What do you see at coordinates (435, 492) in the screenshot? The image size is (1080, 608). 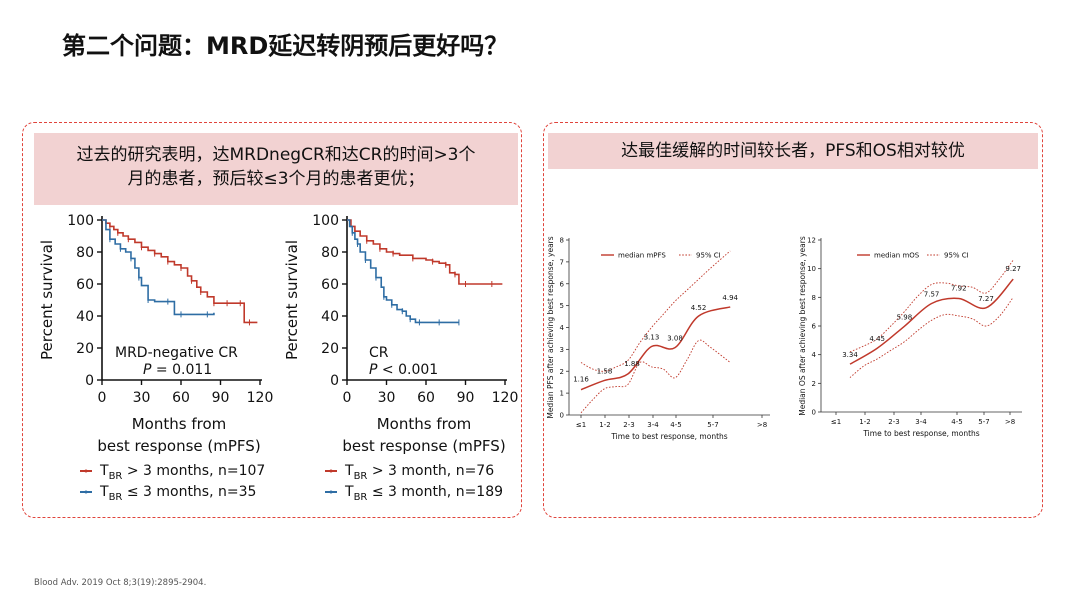 I see `legend-rest: ≤ 3 month, n=189` at bounding box center [435, 492].